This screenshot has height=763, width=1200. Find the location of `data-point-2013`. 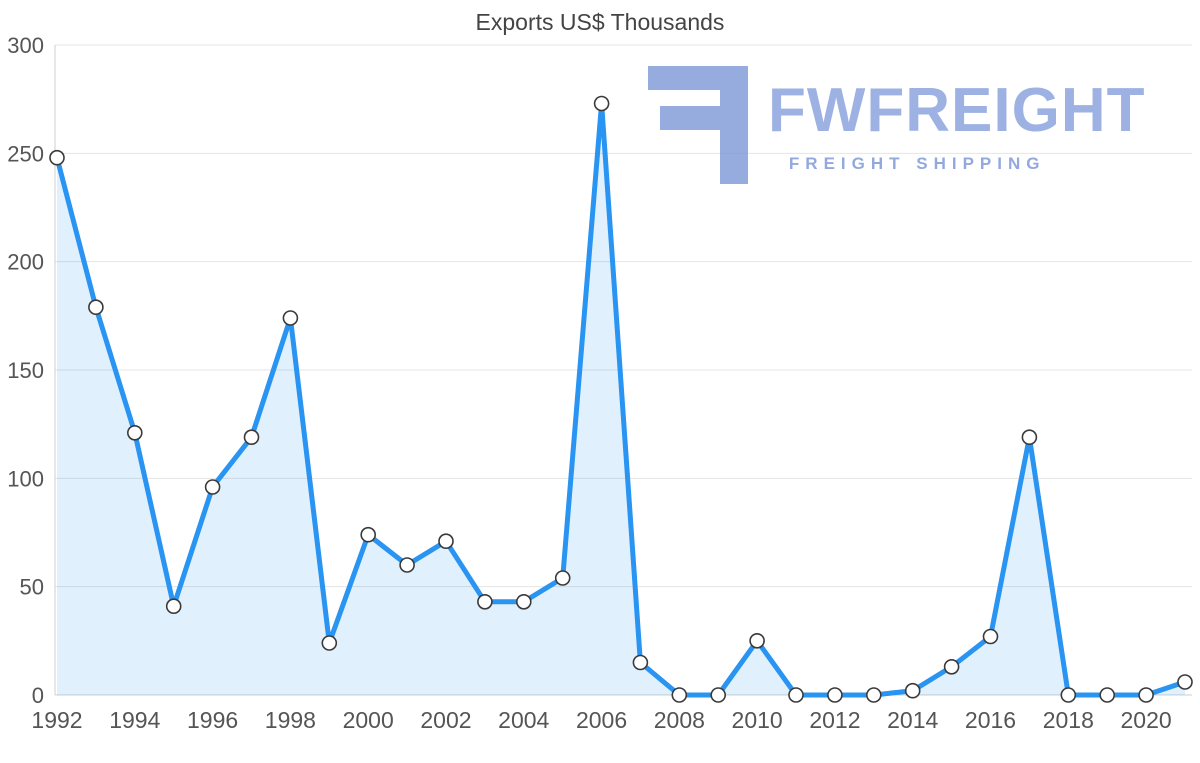

data-point-2013 is located at coordinates (873, 695).